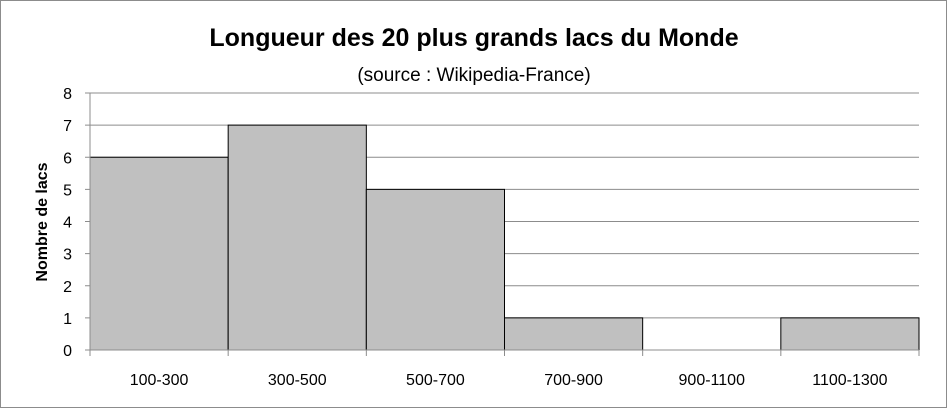 This screenshot has height=412, width=947. Describe the element at coordinates (159, 380) in the screenshot. I see `x-tick-label: 100-300` at that location.